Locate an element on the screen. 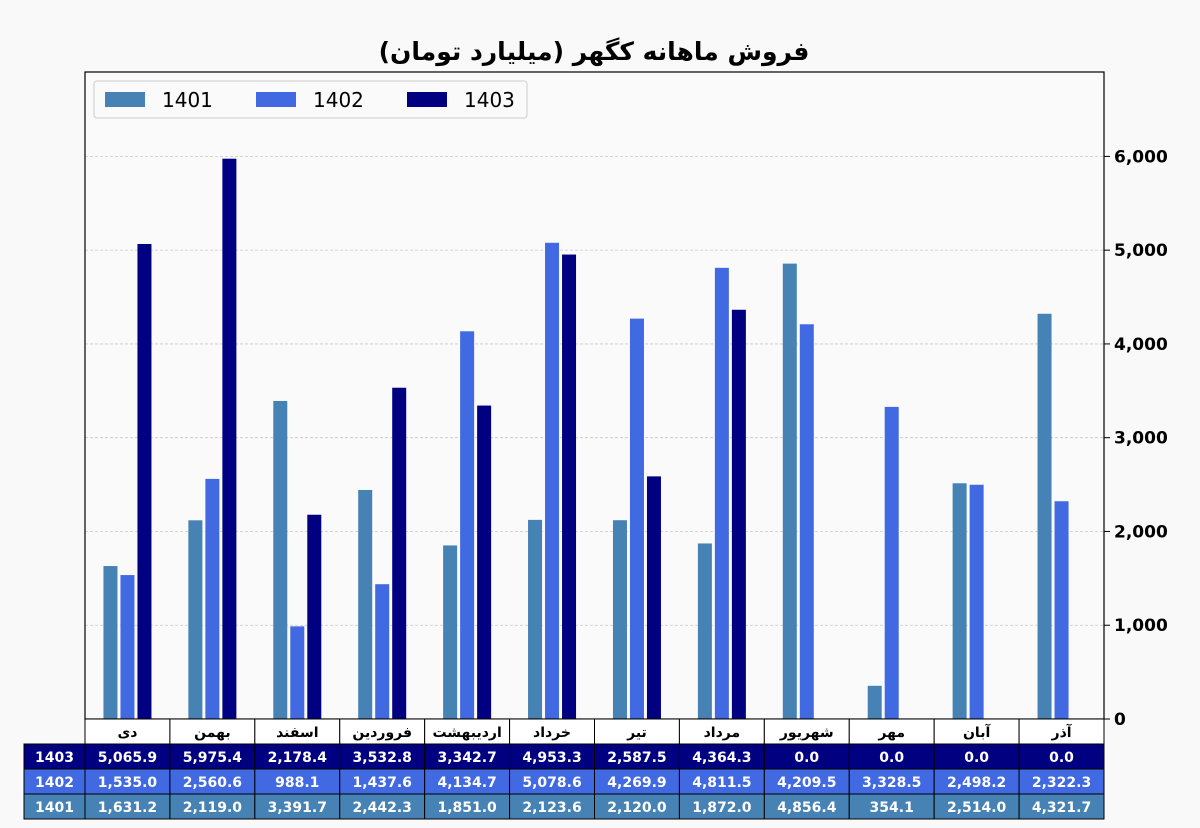 Image resolution: width=1200 pixels, height=828 pixels. table-cell-value: 5,975.4 is located at coordinates (213, 758).